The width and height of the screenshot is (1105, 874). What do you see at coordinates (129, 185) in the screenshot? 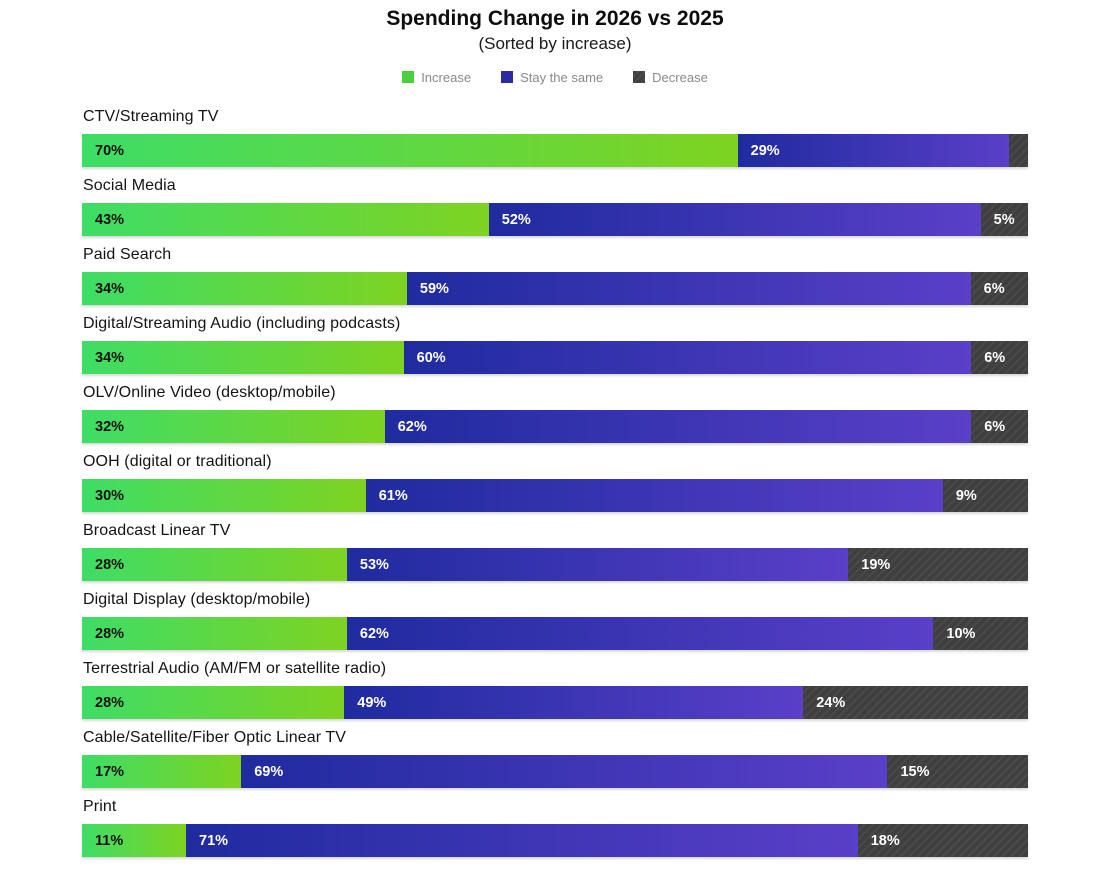
I see `category-label: Social Media` at bounding box center [129, 185].